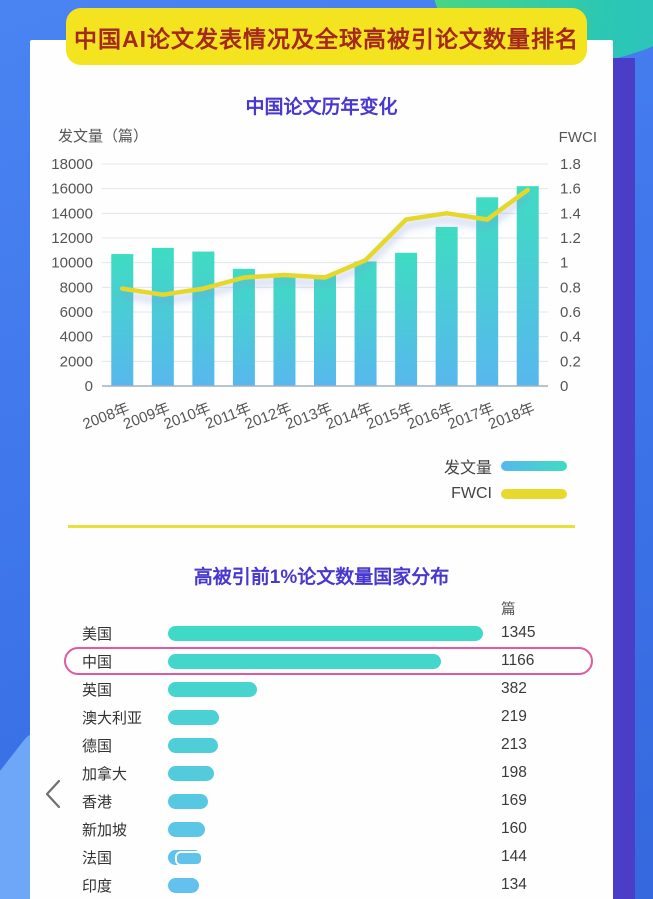 This screenshot has height=899, width=653. I want to click on svg-text: 0.6, so click(570, 312).